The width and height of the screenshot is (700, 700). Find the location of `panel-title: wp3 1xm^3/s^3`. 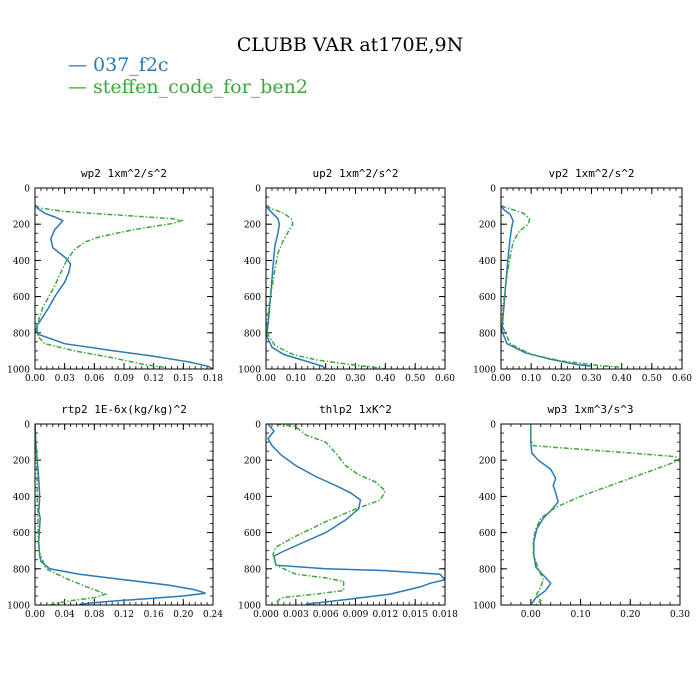

panel-title: wp3 1xm^3/s^3 is located at coordinates (590, 409).